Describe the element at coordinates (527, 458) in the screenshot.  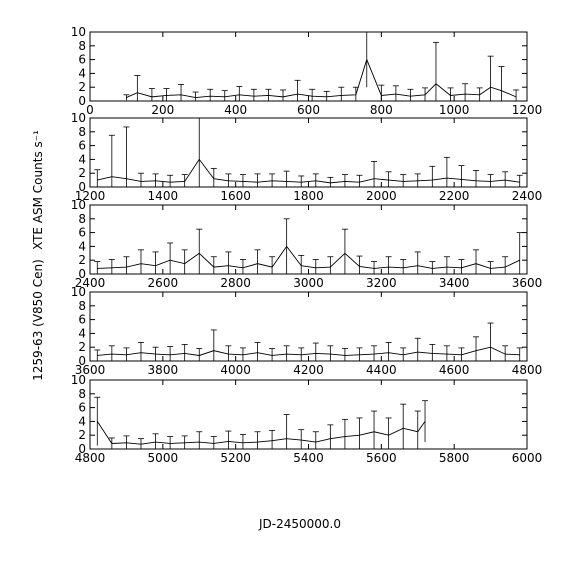
I see `x-tick-label: 6000` at that location.